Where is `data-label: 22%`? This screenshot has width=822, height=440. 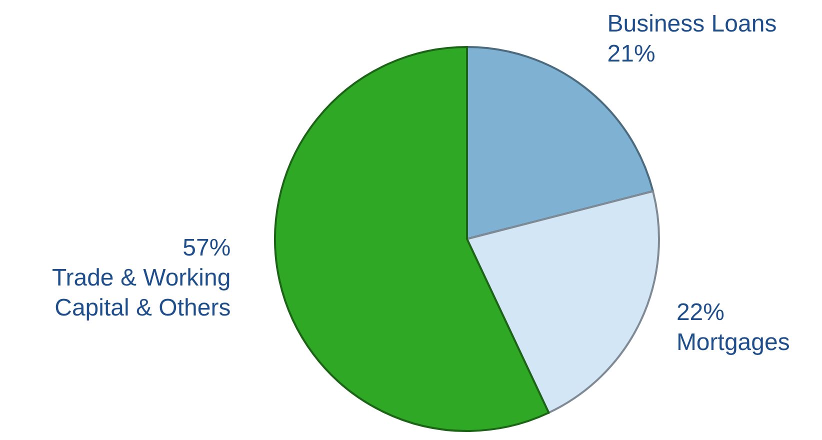 data-label: 22% is located at coordinates (700, 312).